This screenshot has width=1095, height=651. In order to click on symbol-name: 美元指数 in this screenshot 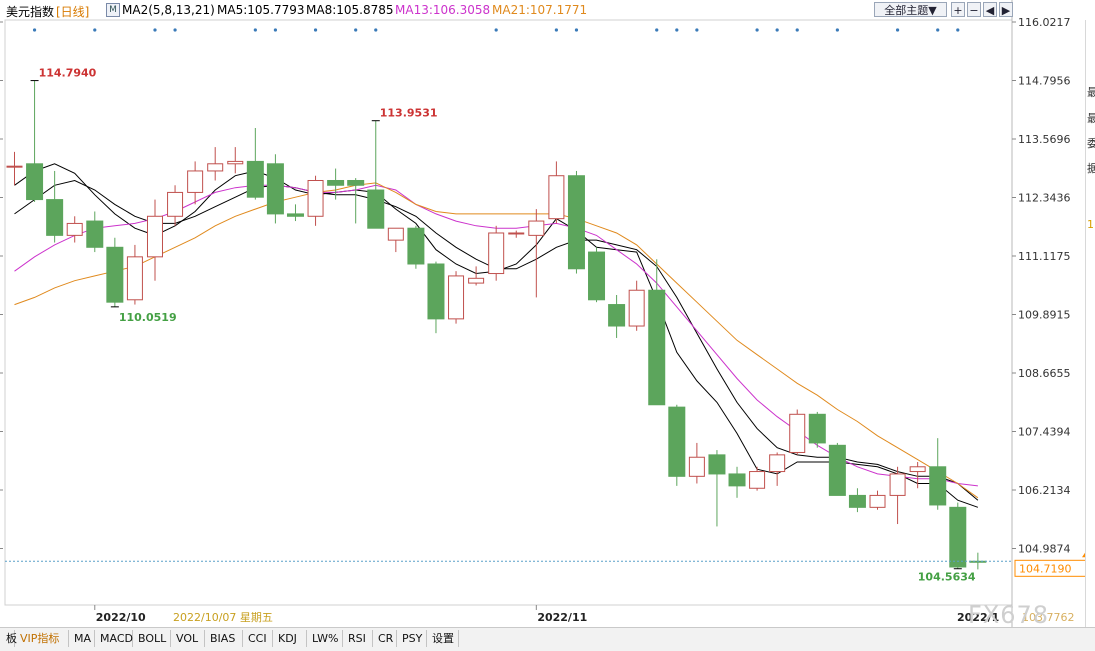, I will do `click(30, 12)`.